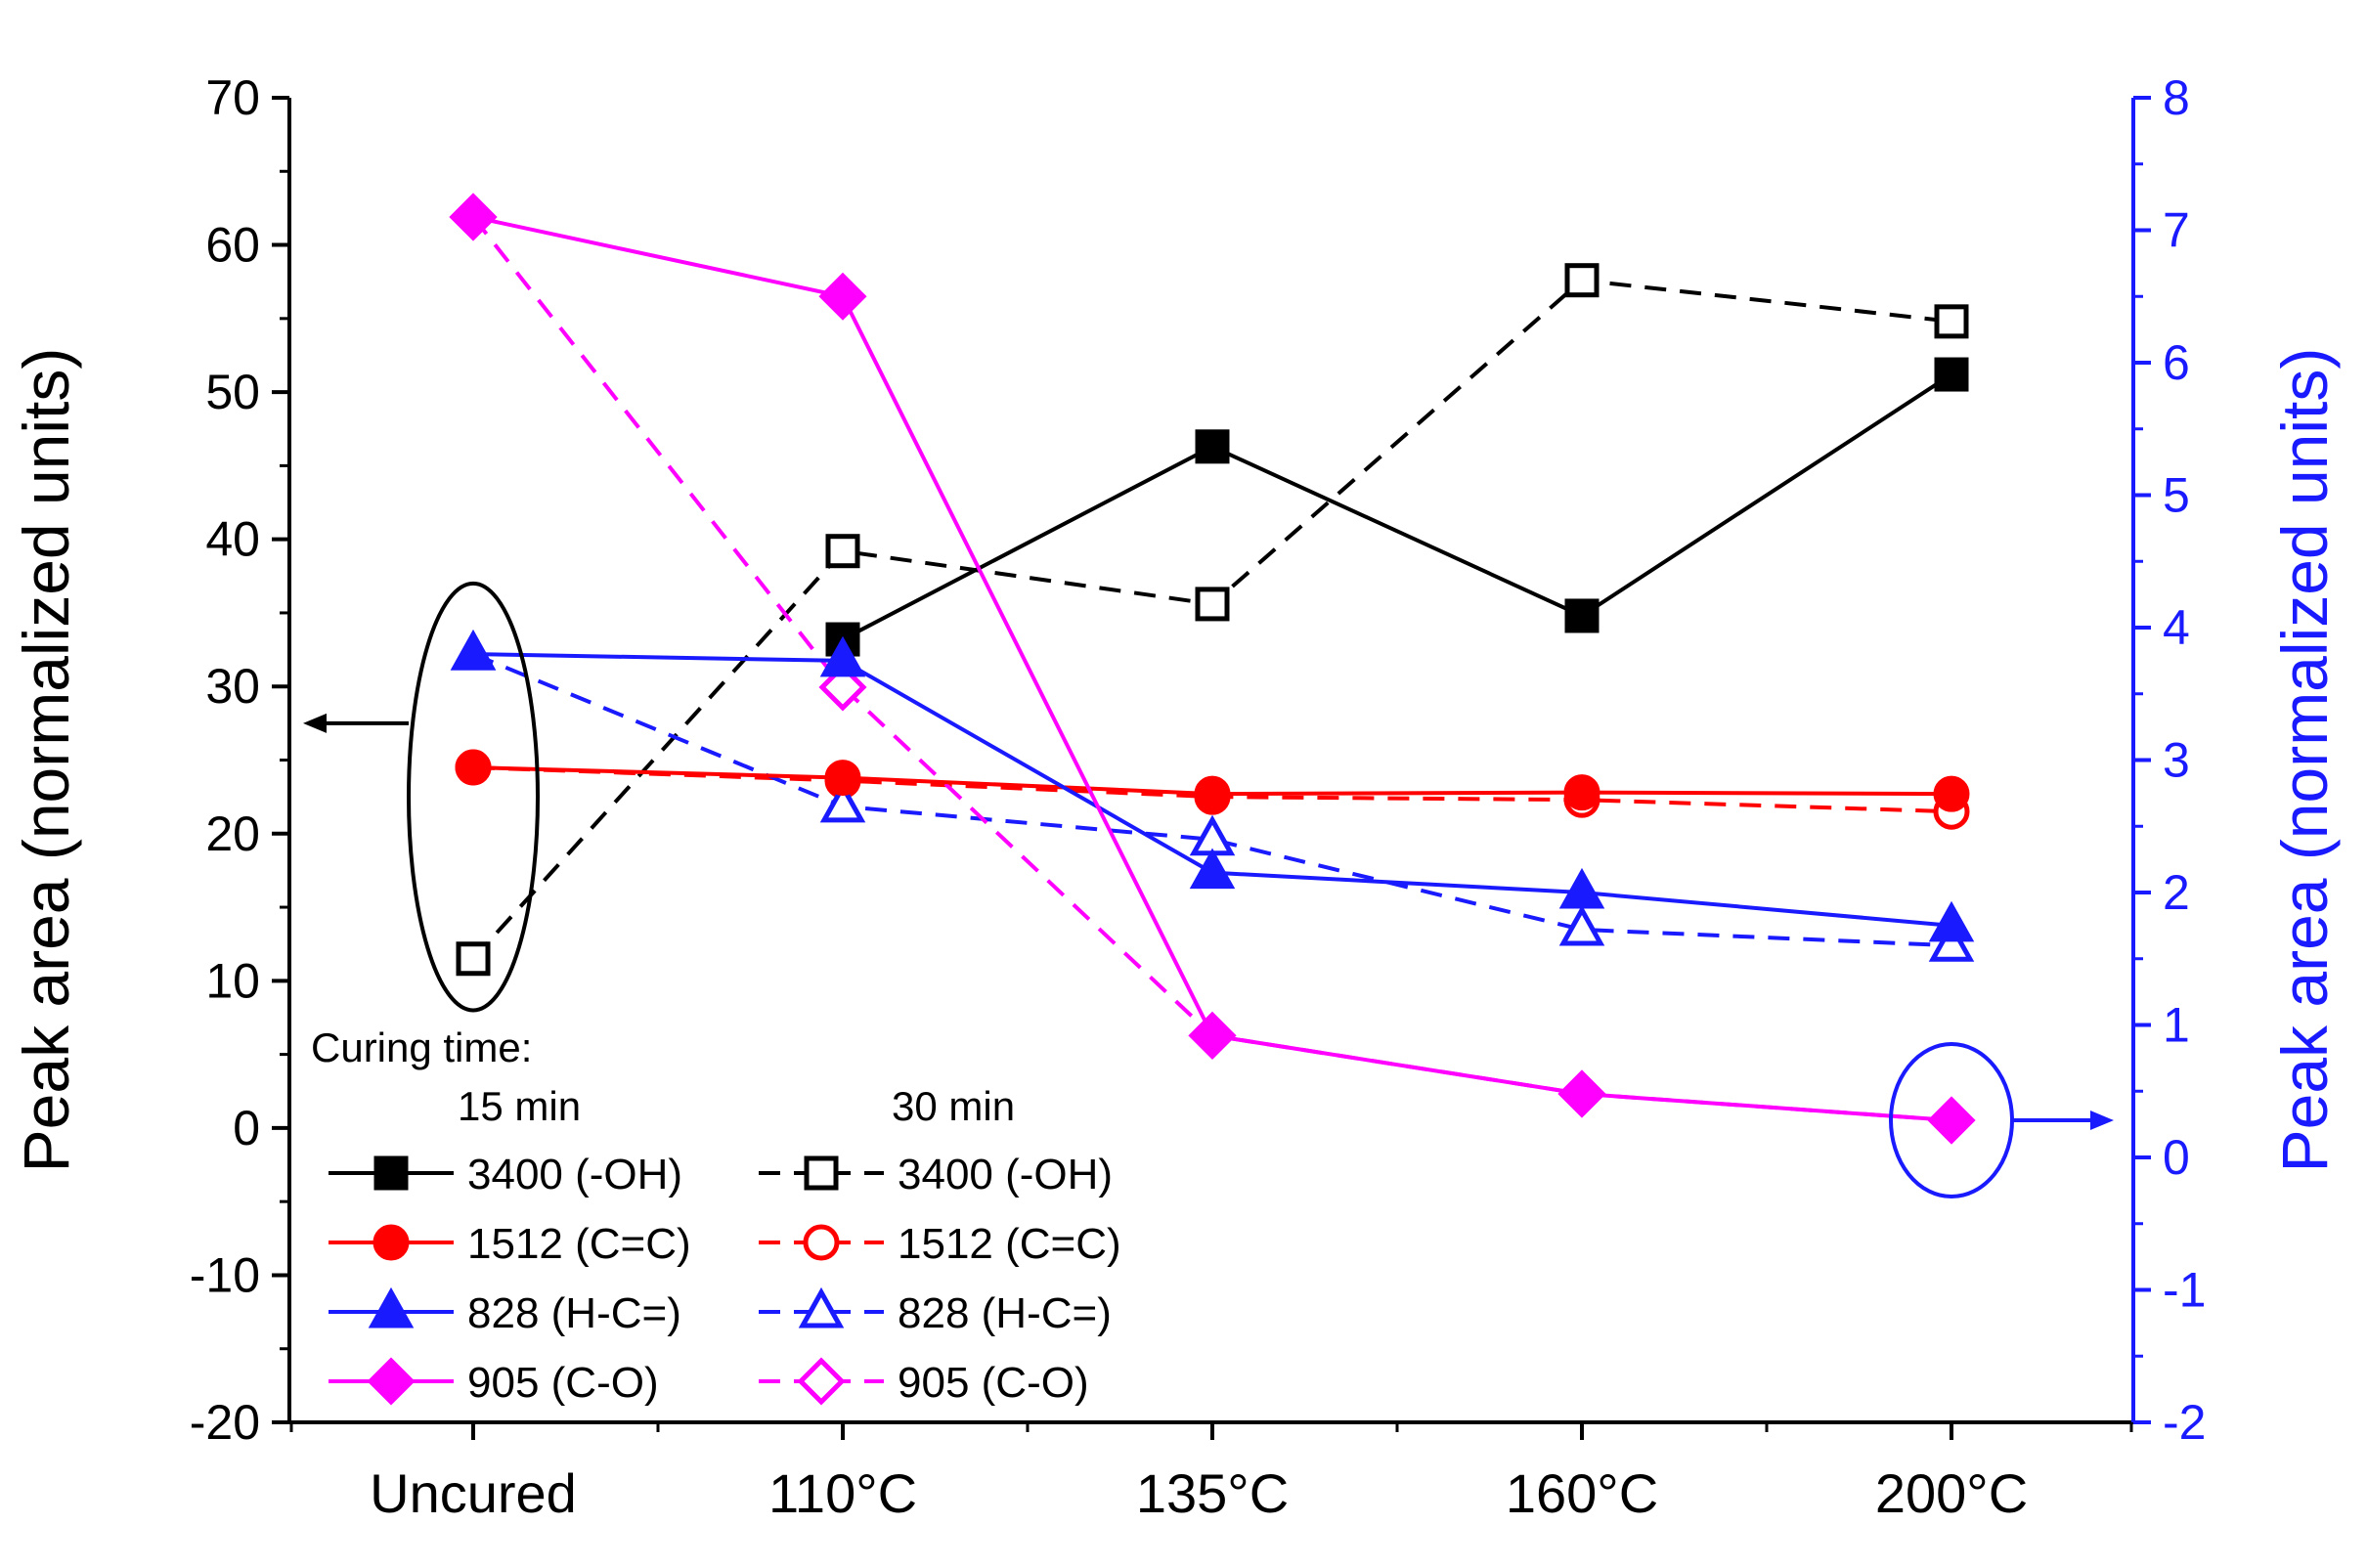  Describe the element at coordinates (2184, 1290) in the screenshot. I see `right-tick-label: -1` at that location.